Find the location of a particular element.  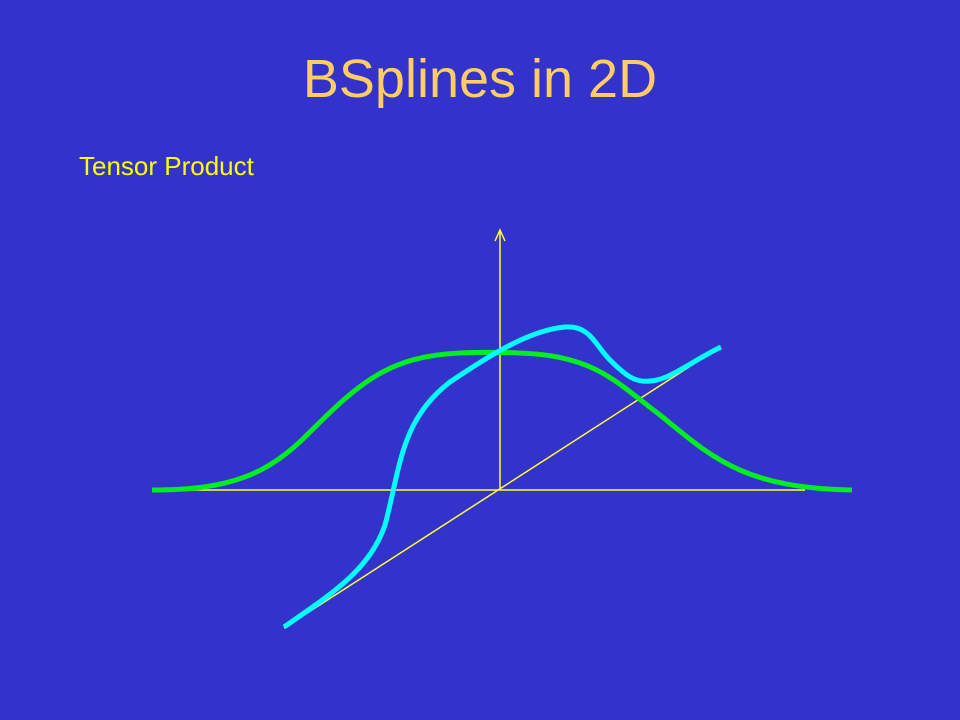

slide-subtitle: Tensor Product is located at coordinates (166, 166).